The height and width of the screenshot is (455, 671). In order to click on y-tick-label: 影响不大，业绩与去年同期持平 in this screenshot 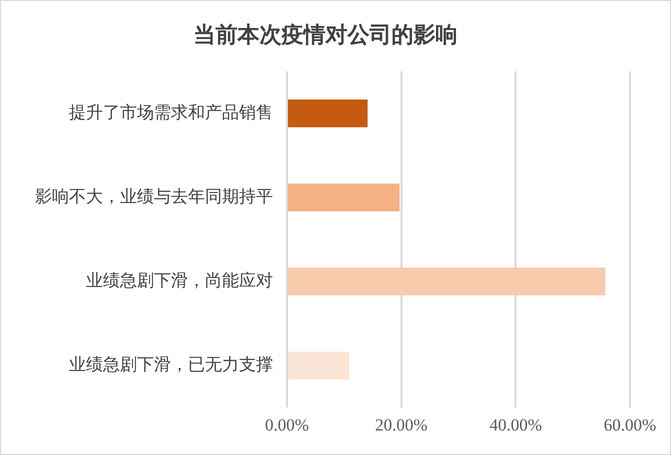, I will do `click(154, 196)`.